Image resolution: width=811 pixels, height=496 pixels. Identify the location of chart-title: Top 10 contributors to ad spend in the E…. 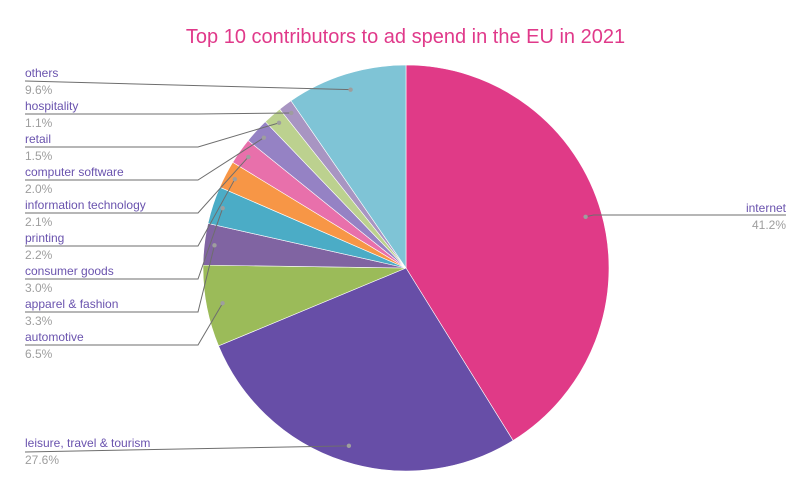
(405, 37).